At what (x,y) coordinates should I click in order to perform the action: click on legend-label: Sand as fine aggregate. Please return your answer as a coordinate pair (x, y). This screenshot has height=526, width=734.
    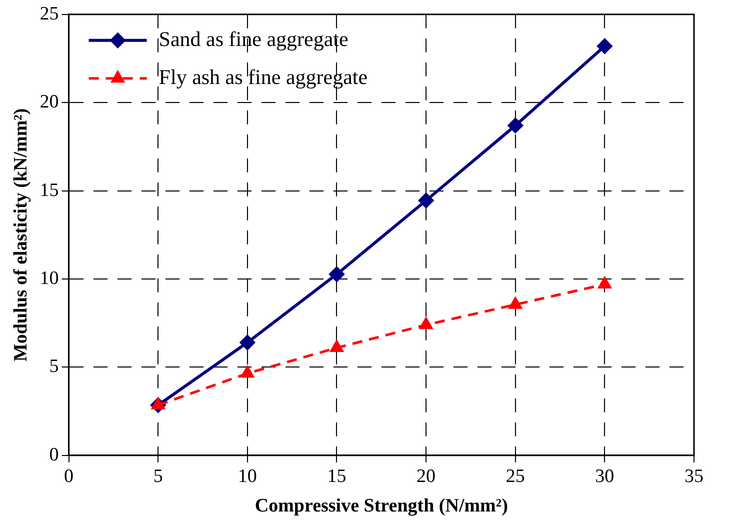
    Looking at the image, I should click on (253, 38).